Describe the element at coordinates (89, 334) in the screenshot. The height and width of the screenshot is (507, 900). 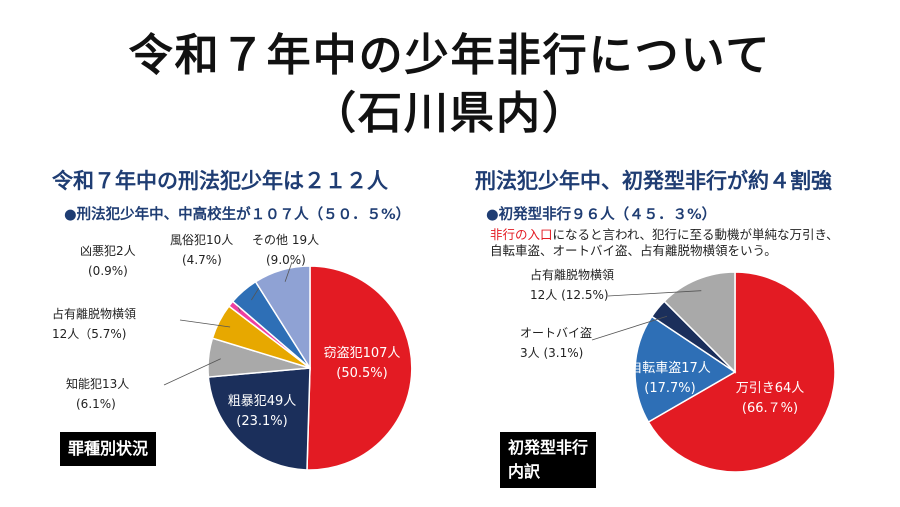
I see `crime-pct-3: 12人（5.7%)` at that location.